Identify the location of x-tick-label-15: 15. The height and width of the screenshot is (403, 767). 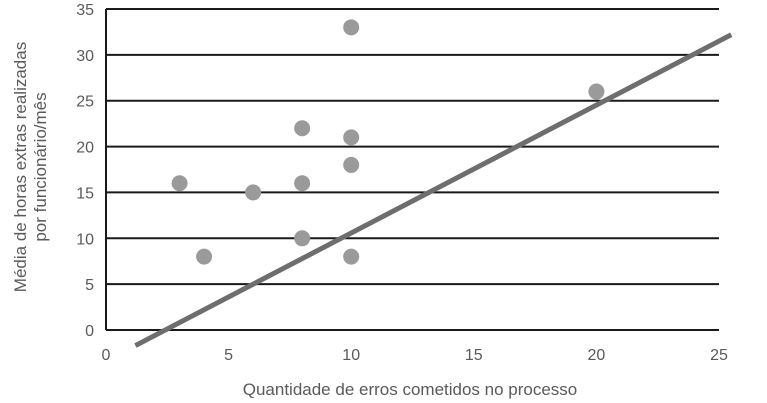
(474, 355).